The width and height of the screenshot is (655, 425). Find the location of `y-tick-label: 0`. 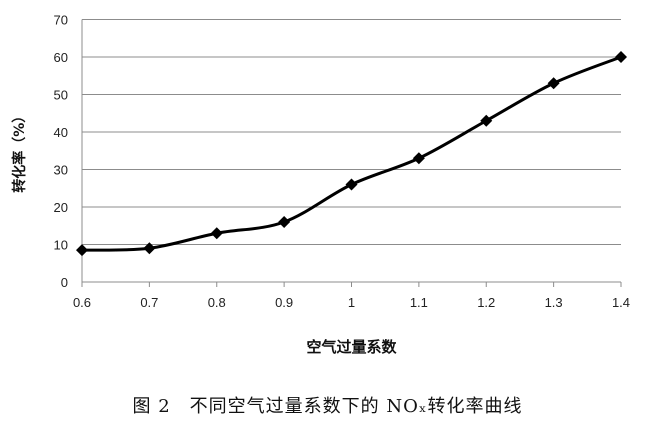

y-tick-label: 0 is located at coordinates (64, 282).